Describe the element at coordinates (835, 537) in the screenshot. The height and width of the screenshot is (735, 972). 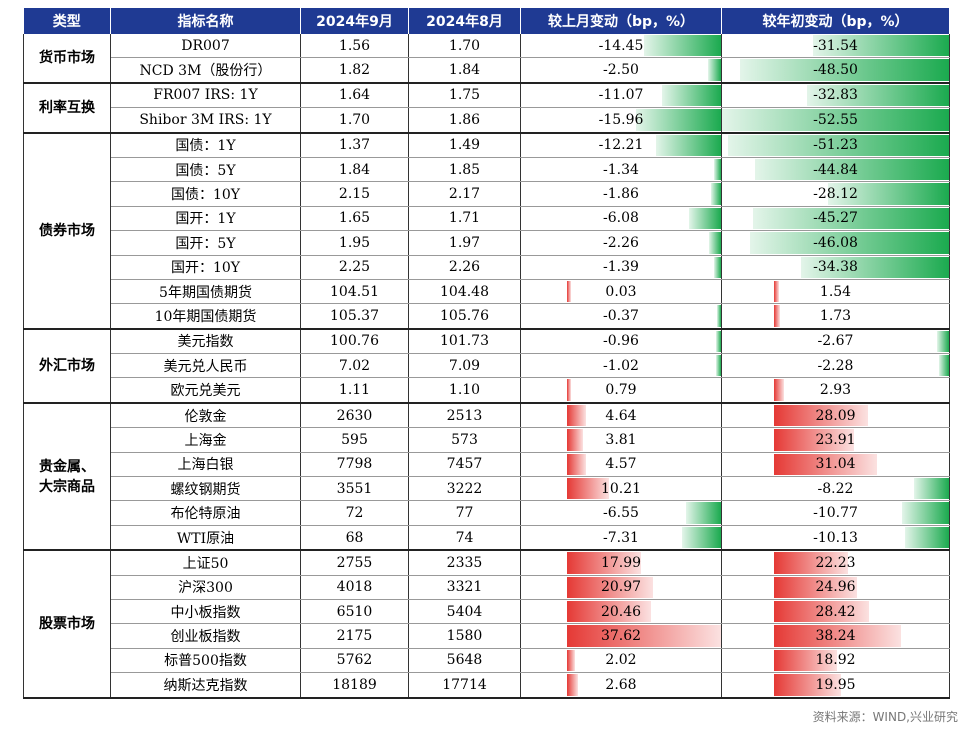
I see `ytd-value: -10.13` at that location.